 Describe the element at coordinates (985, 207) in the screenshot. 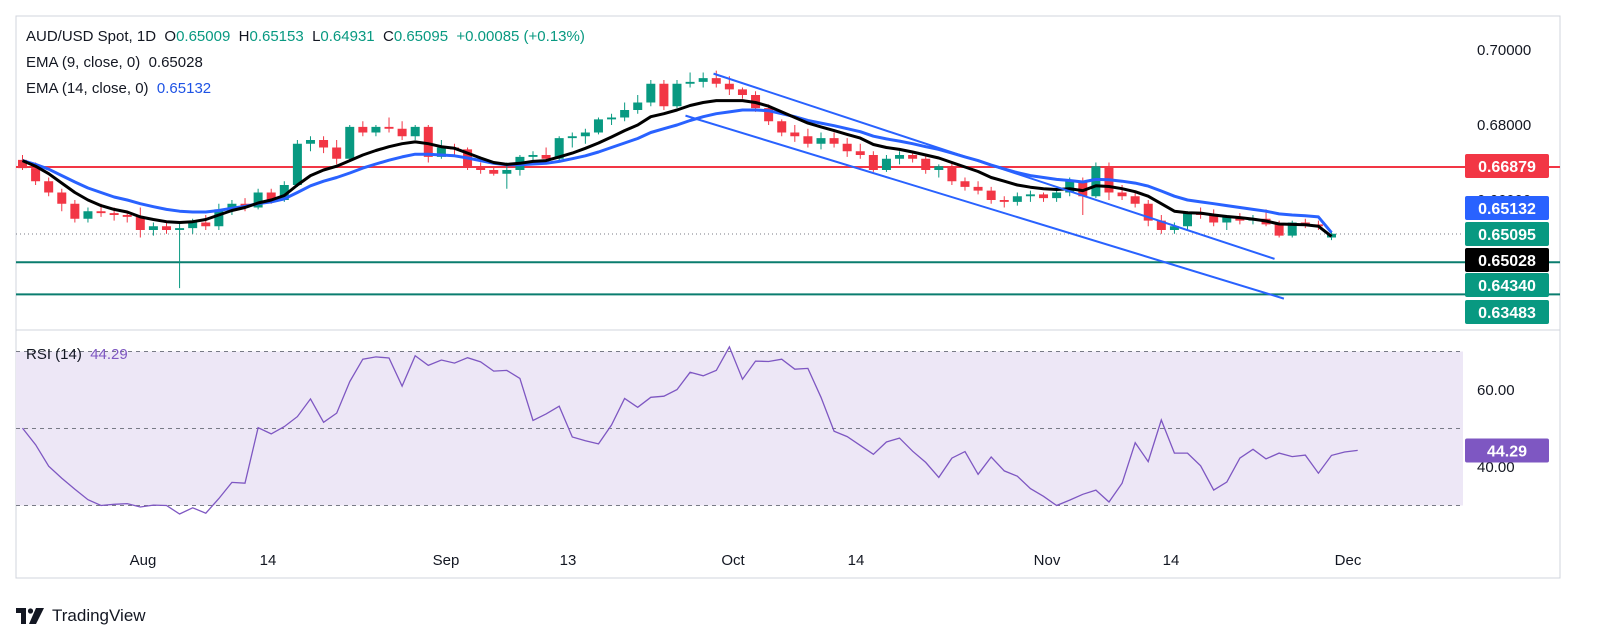

I see `channel-lower-line` at that location.